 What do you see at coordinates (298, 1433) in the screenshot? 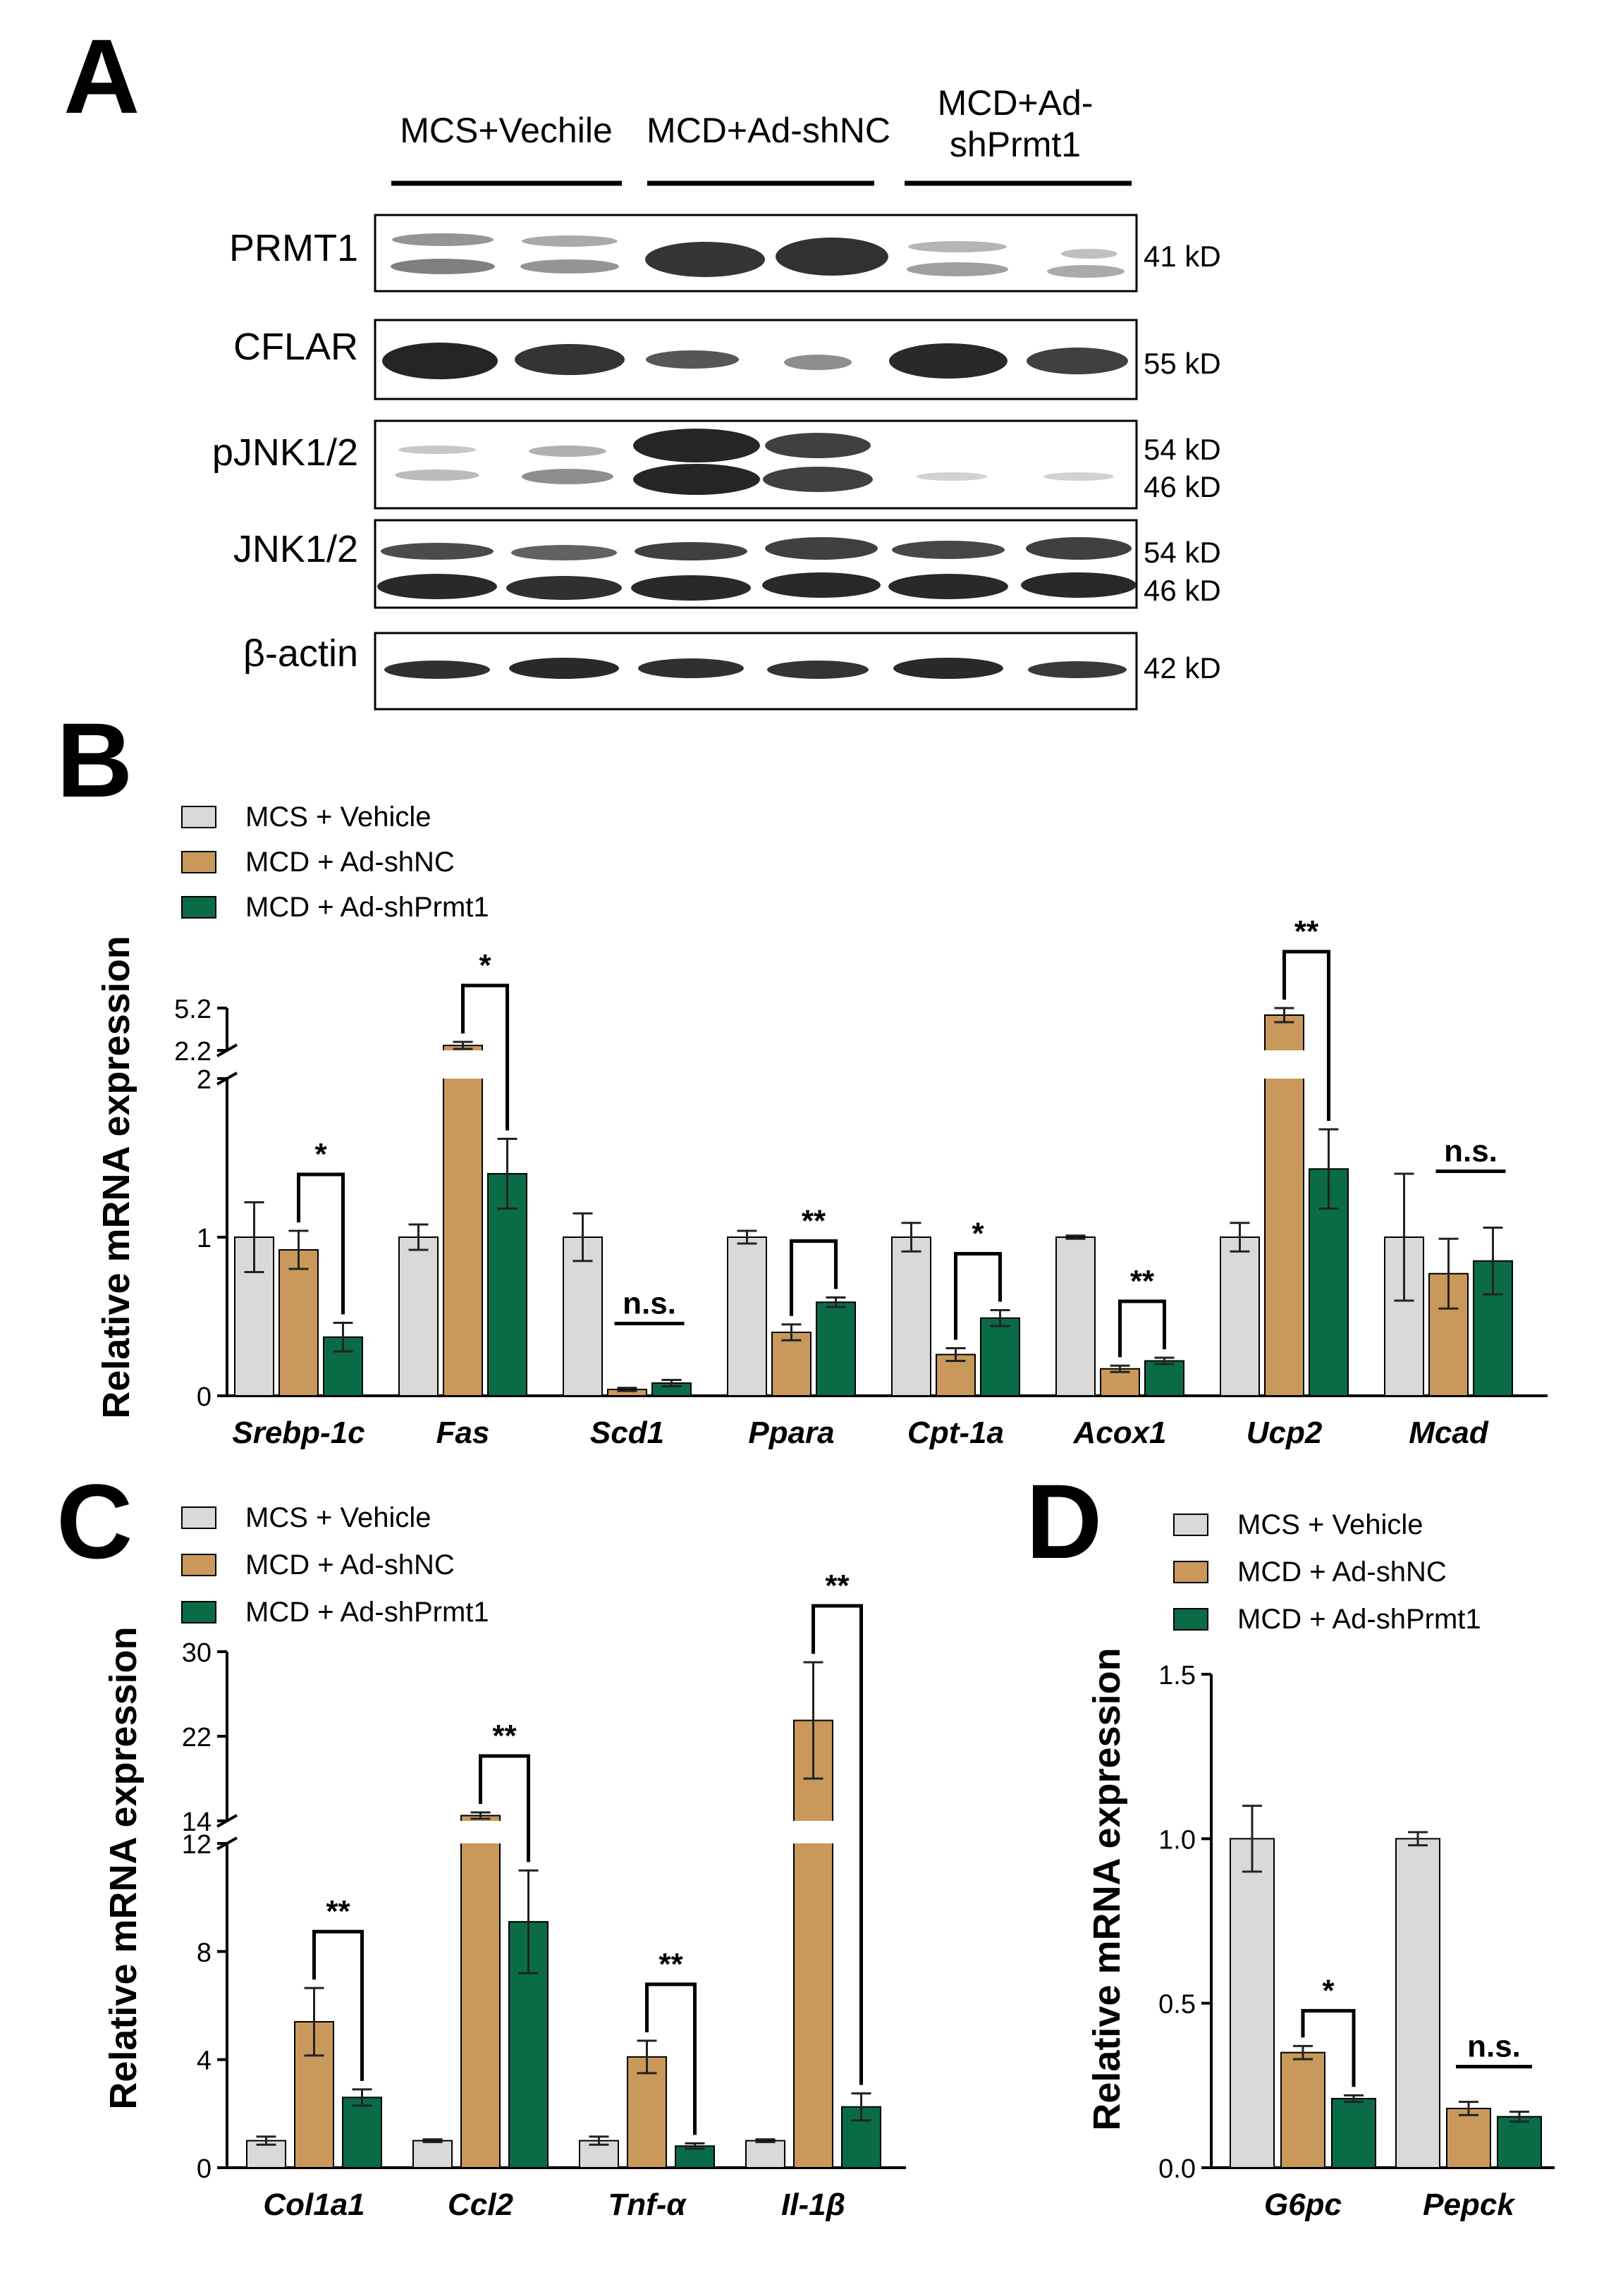
I see `category-label: Srebp-1c` at bounding box center [298, 1433].